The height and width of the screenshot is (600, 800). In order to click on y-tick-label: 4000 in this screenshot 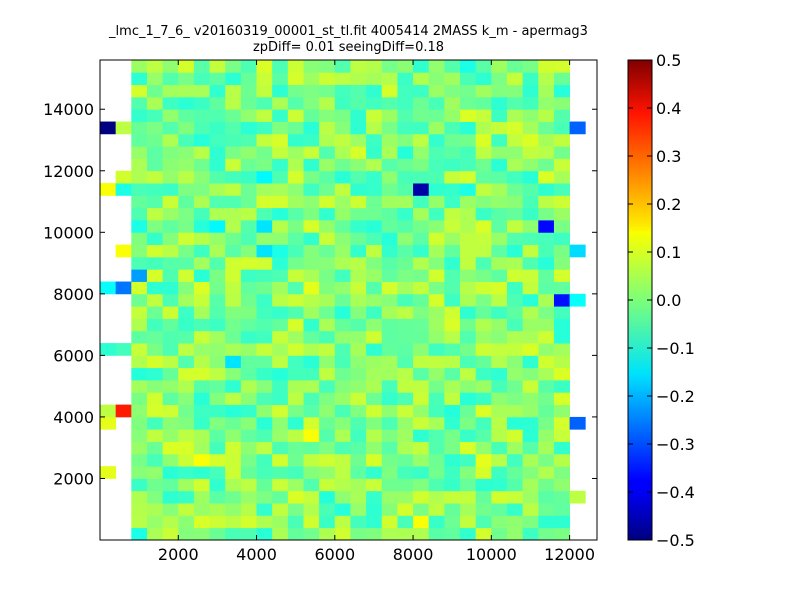, I will do `click(73, 417)`.